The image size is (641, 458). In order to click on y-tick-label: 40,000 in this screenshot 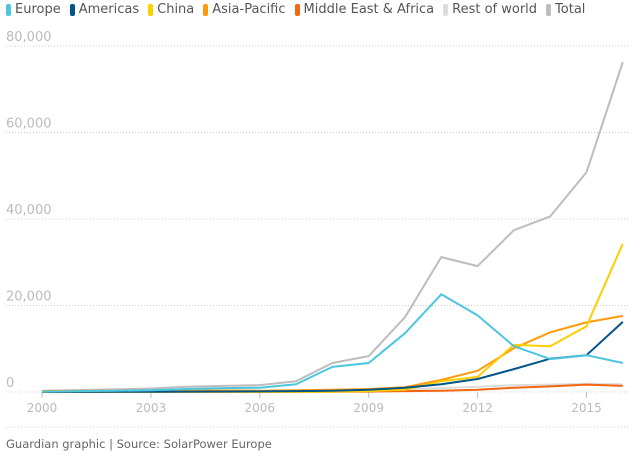, I will do `click(29, 210)`.